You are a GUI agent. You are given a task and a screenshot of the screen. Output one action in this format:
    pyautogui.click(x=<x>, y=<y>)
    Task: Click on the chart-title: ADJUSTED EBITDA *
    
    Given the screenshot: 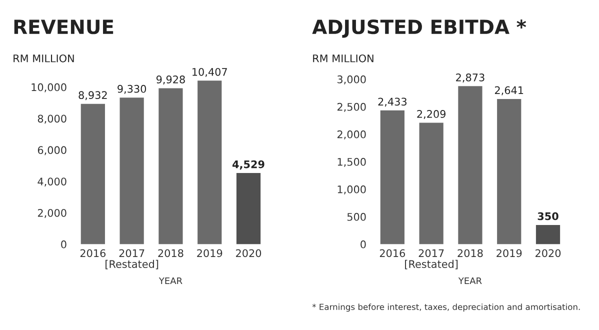 What is the action you would take?
    pyautogui.click(x=419, y=28)
    